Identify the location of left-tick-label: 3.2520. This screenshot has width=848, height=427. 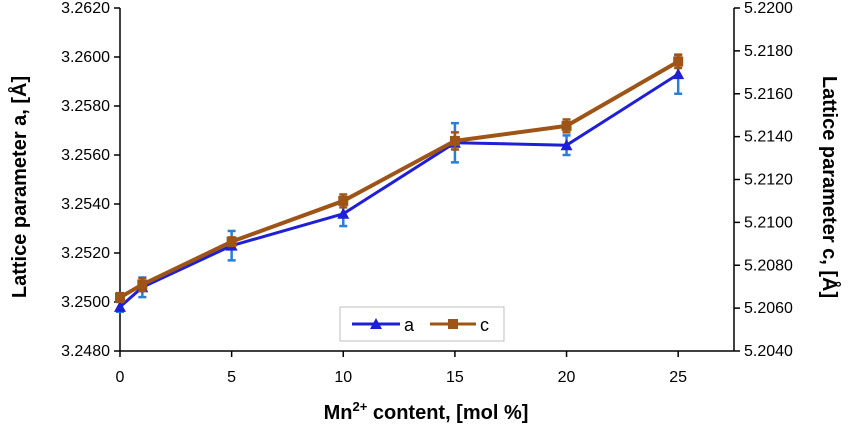
(85, 253).